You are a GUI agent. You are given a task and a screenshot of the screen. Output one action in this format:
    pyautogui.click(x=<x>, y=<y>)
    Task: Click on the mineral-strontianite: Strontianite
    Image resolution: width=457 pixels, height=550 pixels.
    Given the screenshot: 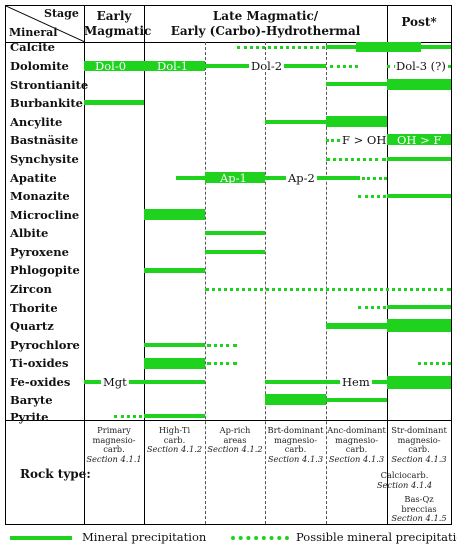 What is the action you would take?
    pyautogui.click(x=49, y=85)
    